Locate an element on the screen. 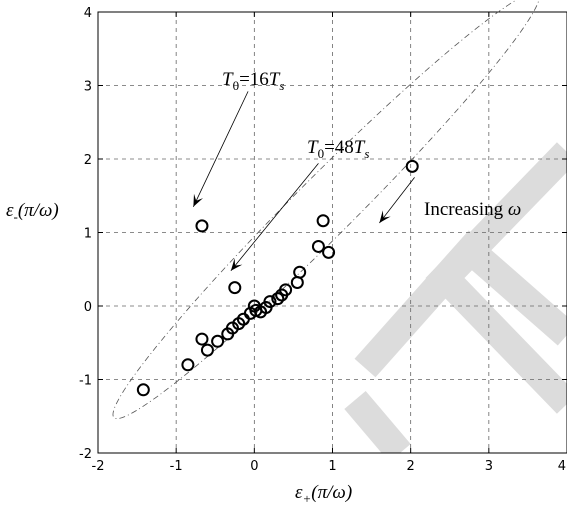 The image size is (567, 508). x-tick-label: 2 is located at coordinates (411, 466).